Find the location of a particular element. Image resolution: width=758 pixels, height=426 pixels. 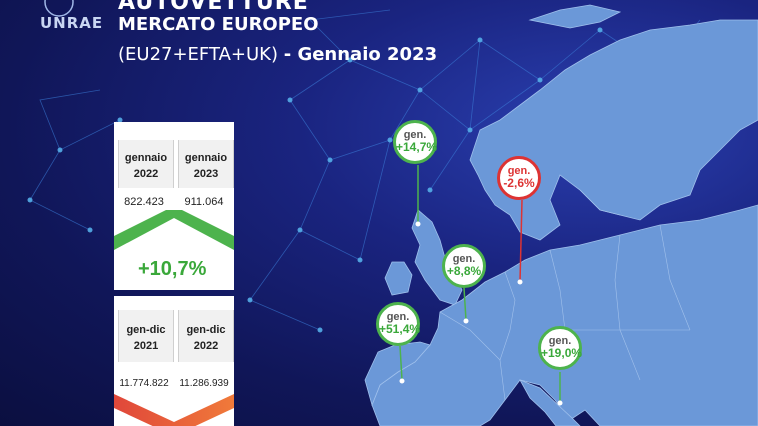

marker-leaders is located at coordinates (481, 285).